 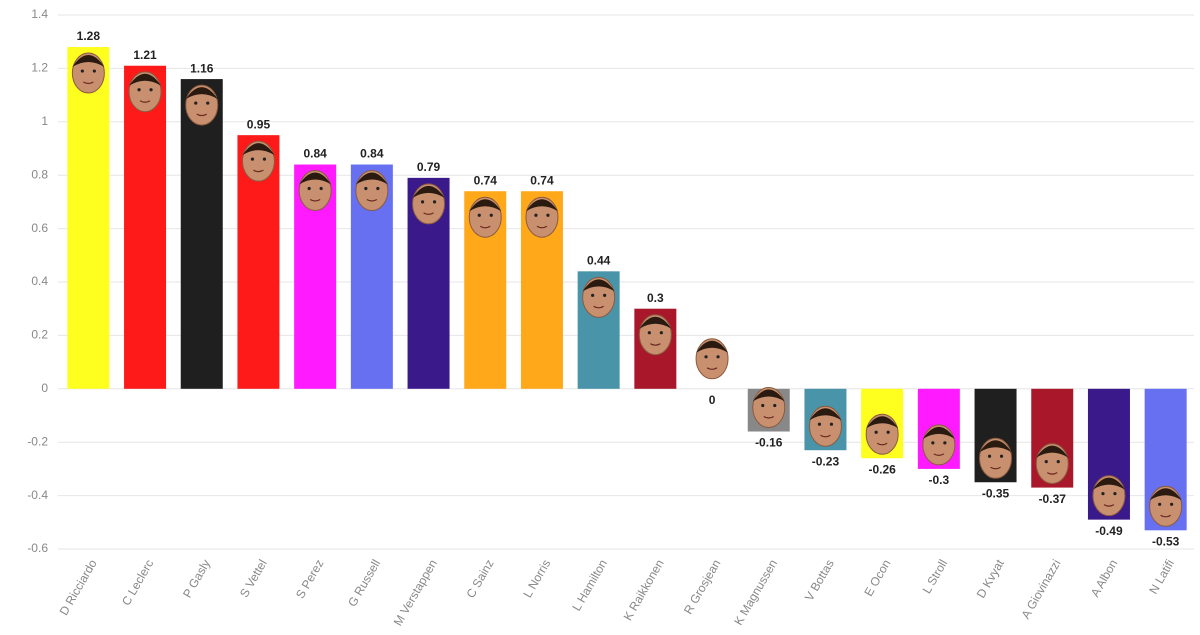 What do you see at coordinates (37, 495) in the screenshot?
I see `y-tick-label: -0.4` at bounding box center [37, 495].